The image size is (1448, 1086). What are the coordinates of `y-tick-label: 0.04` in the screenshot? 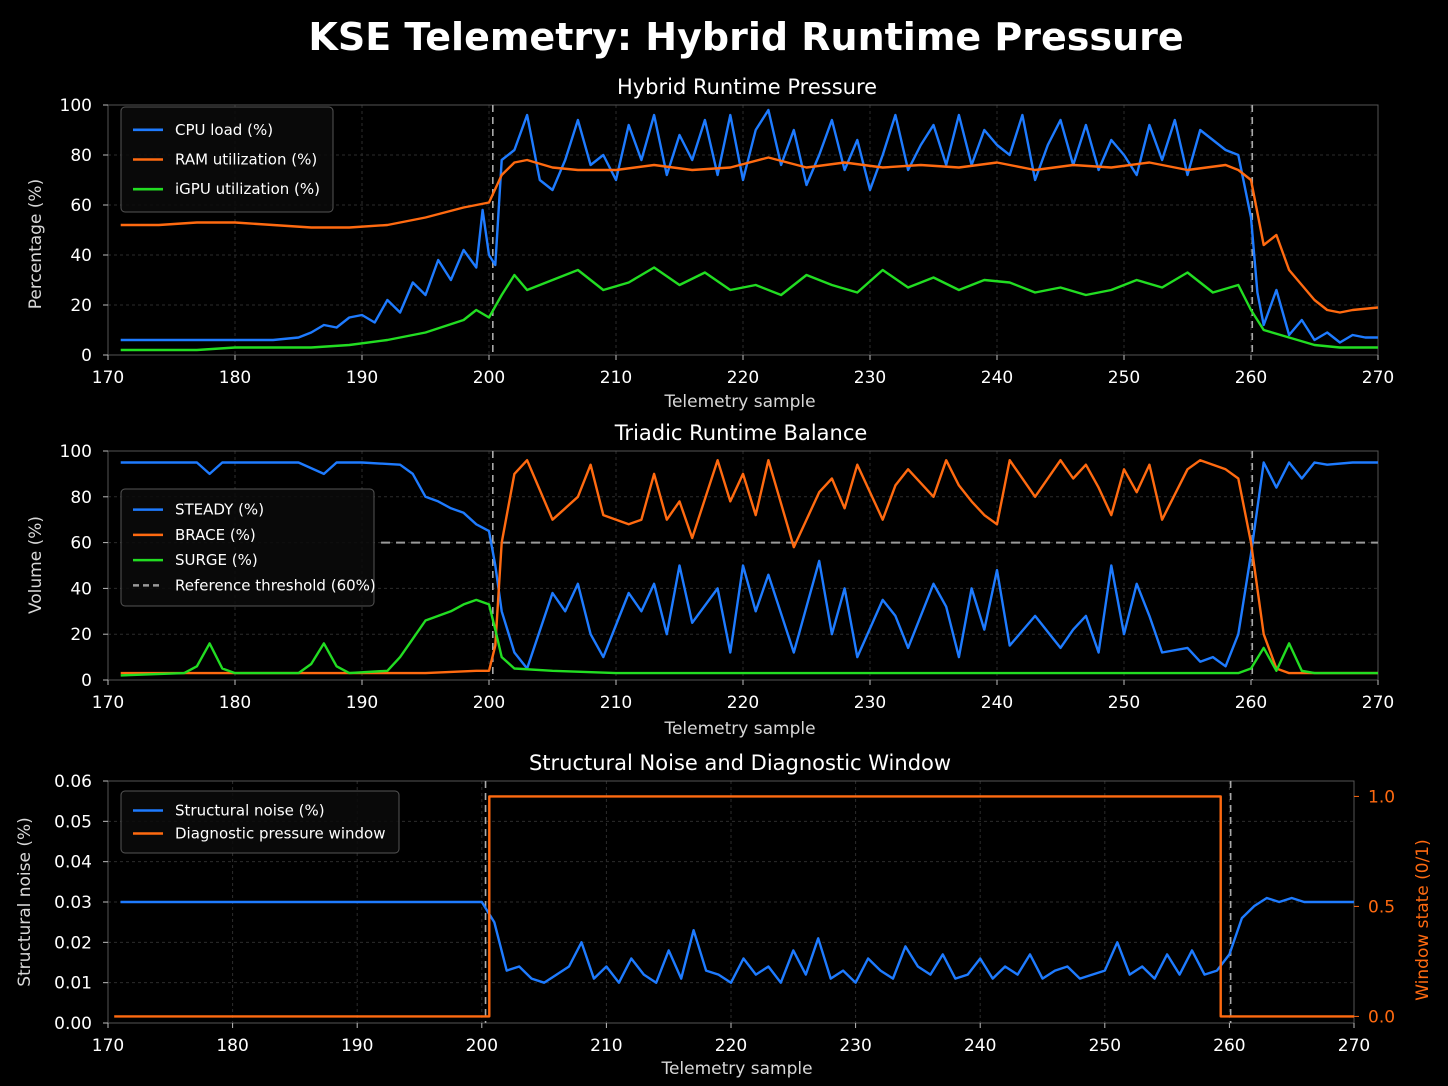 It's located at (73, 863).